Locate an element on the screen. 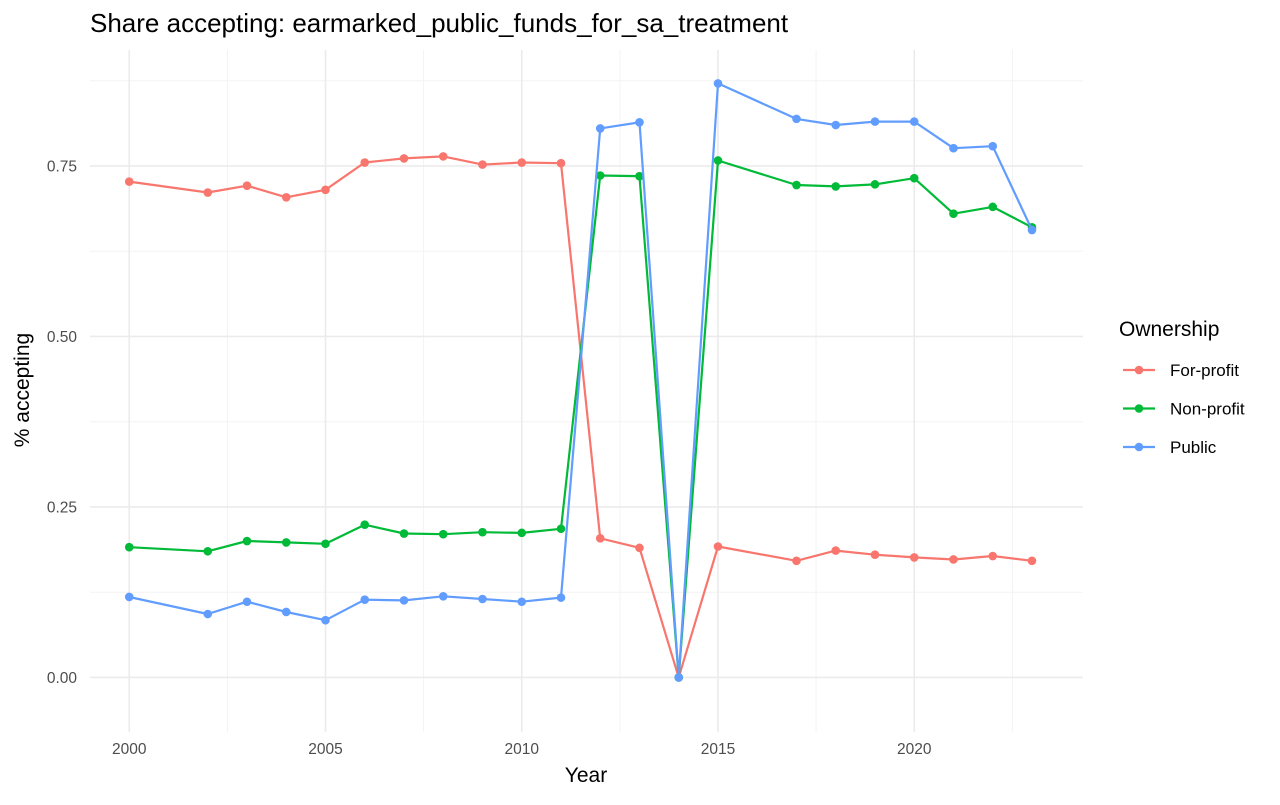 This screenshot has height=805, width=1280. legend-label: For-profit is located at coordinates (1204, 370).